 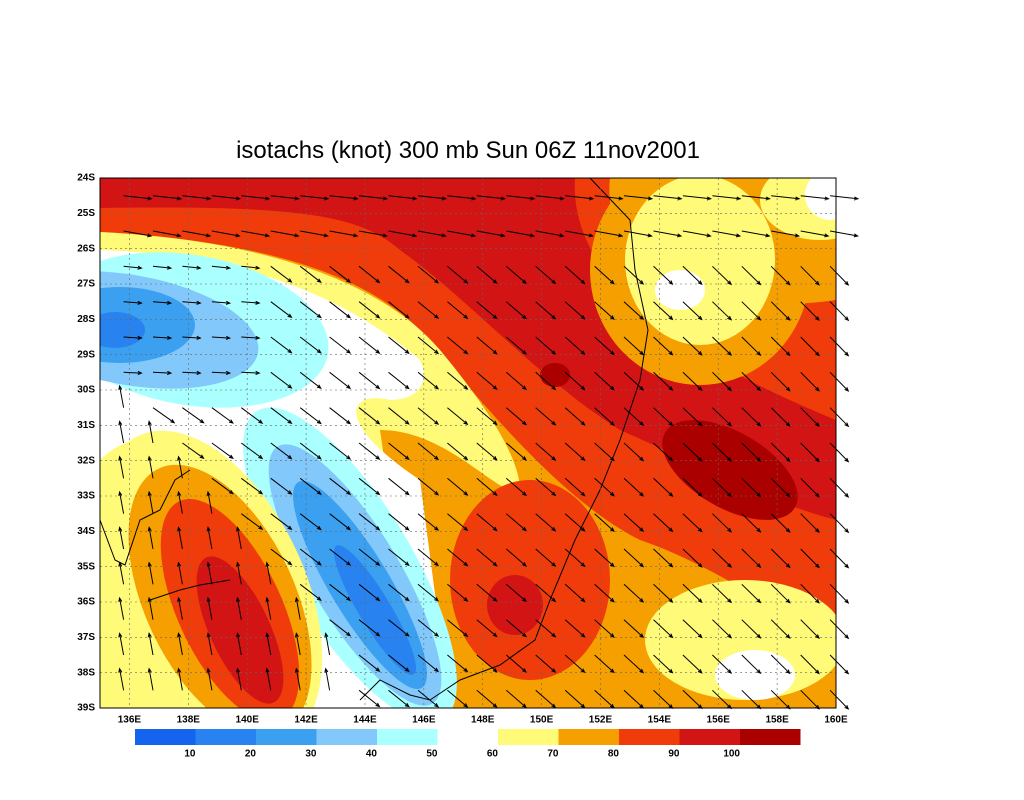 What do you see at coordinates (86, 319) in the screenshot?
I see `lat-label: 28S` at bounding box center [86, 319].